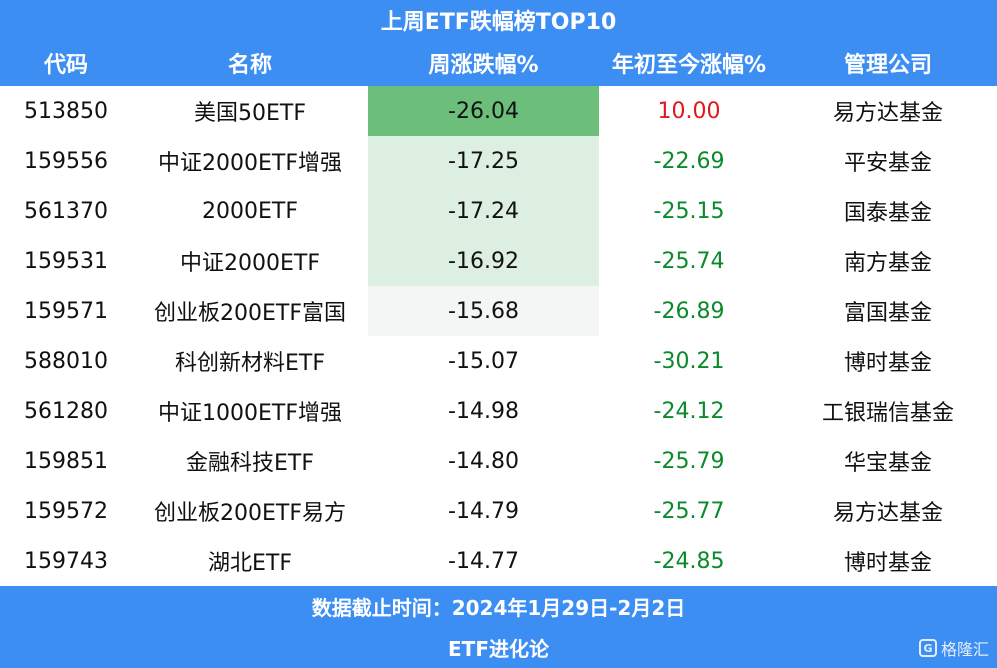 Image resolution: width=997 pixels, height=668 pixels. Describe the element at coordinates (66, 361) in the screenshot. I see `cell-code: 588010` at that location.